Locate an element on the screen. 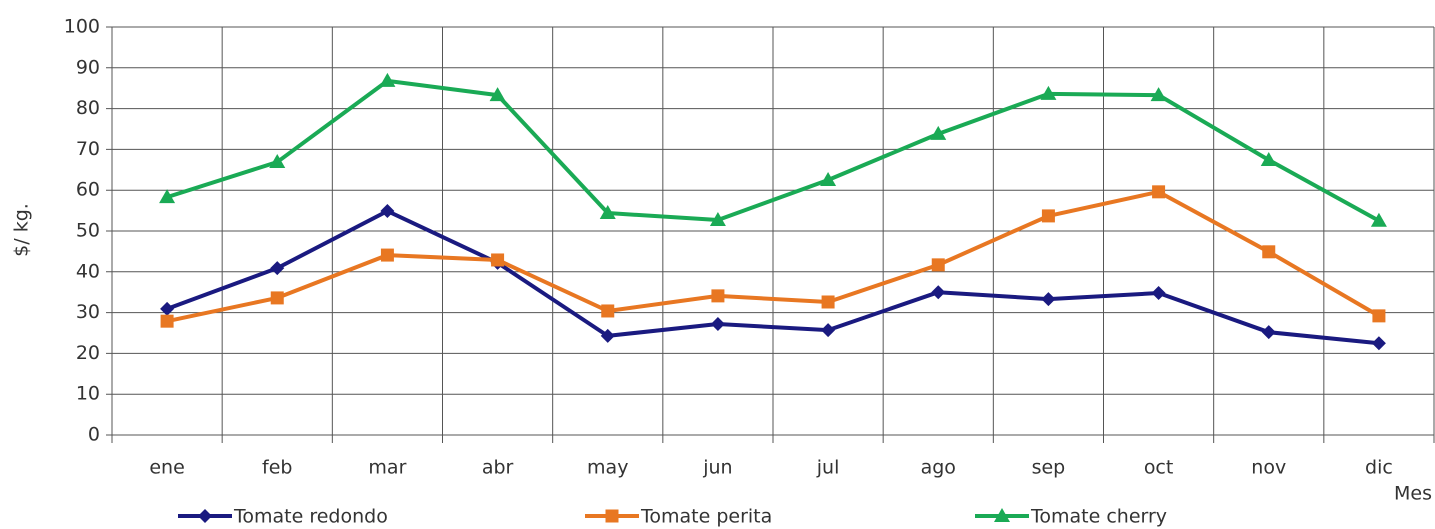 The width and height of the screenshot is (1435, 529). y-tick-label: 20 is located at coordinates (88, 353).